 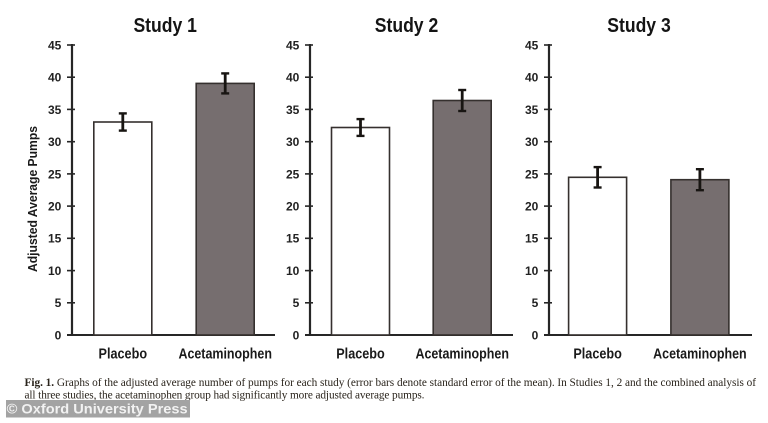 What do you see at coordinates (639, 26) in the screenshot?
I see `svg-text: Study 3` at bounding box center [639, 26].